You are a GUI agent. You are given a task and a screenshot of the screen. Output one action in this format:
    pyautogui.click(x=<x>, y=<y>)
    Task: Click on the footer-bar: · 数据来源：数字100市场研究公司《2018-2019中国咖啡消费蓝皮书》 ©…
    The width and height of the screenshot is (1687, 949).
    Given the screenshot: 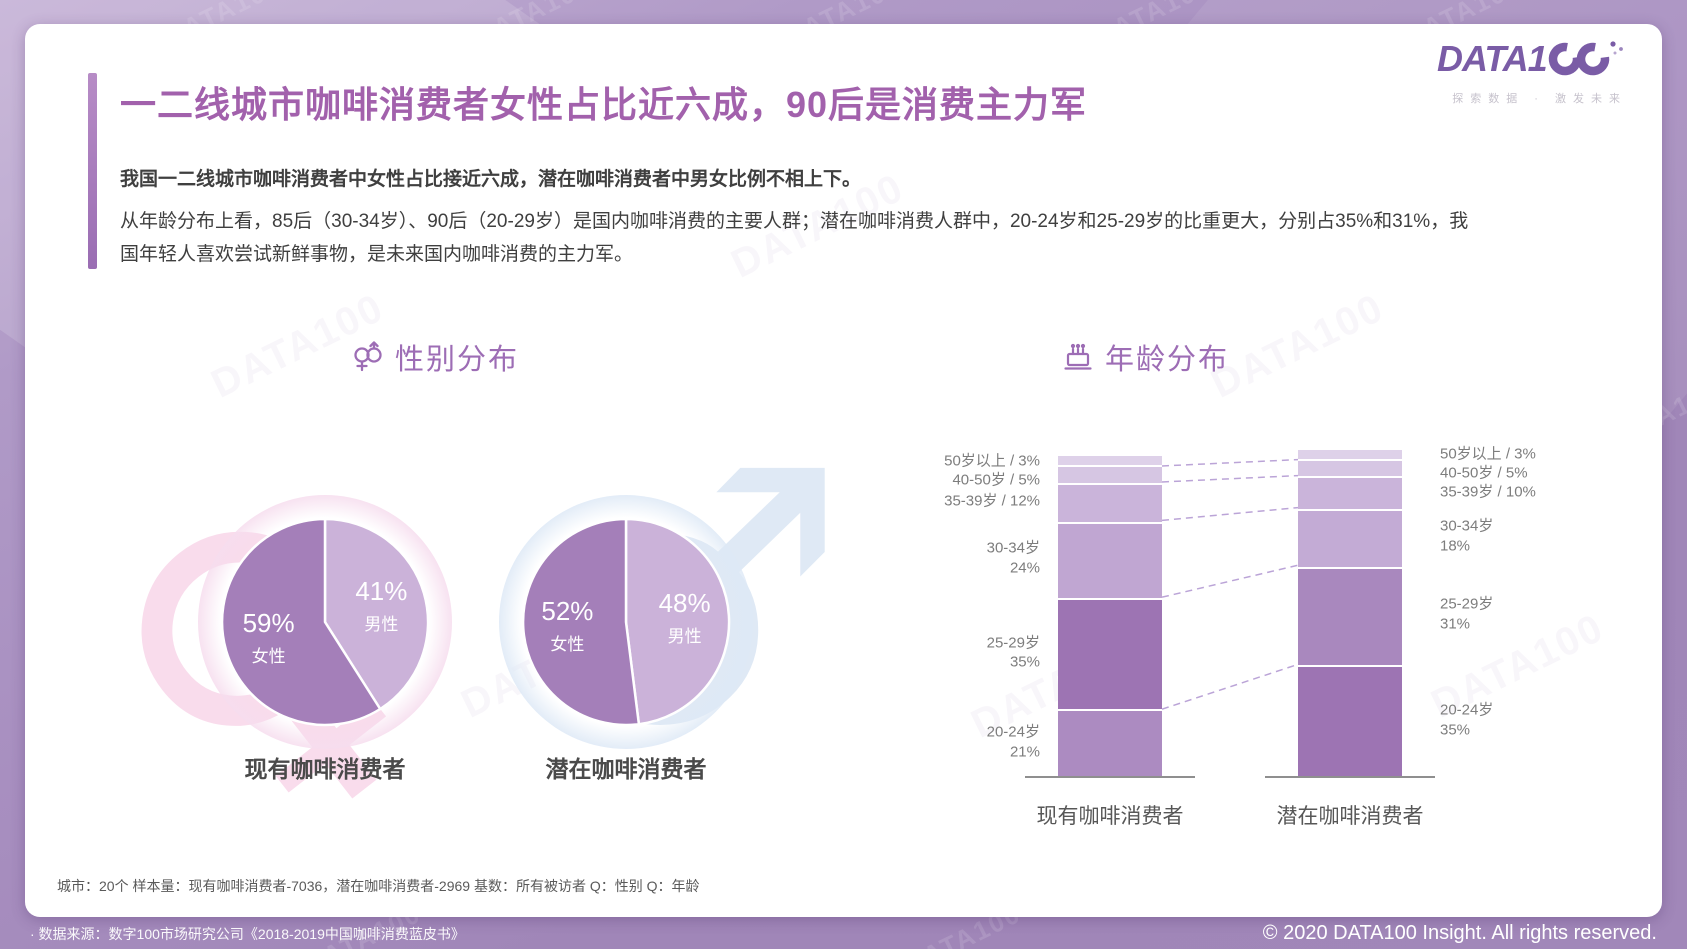 What is the action you would take?
    pyautogui.click(x=843, y=933)
    